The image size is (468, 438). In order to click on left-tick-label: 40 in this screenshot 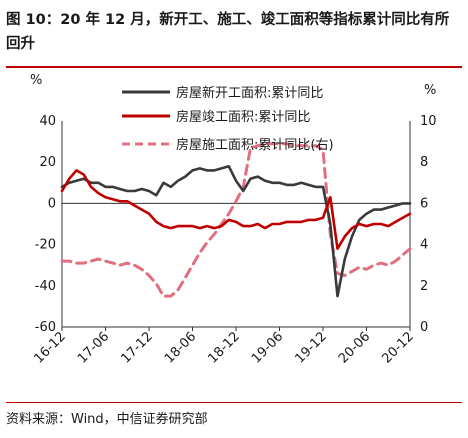, I will do `click(47, 121)`.